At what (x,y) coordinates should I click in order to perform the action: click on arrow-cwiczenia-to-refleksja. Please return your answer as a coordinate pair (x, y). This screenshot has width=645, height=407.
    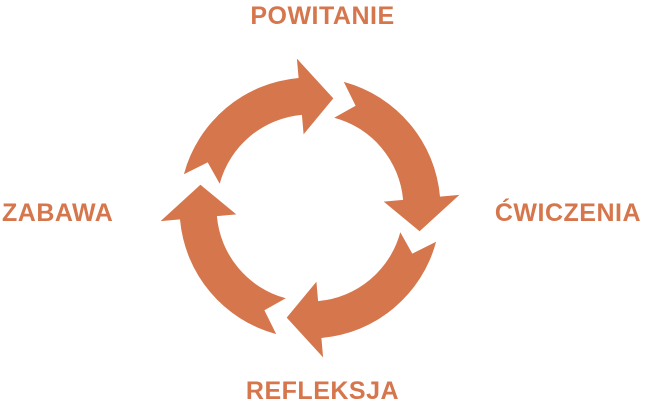
    Looking at the image, I should click on (361, 295).